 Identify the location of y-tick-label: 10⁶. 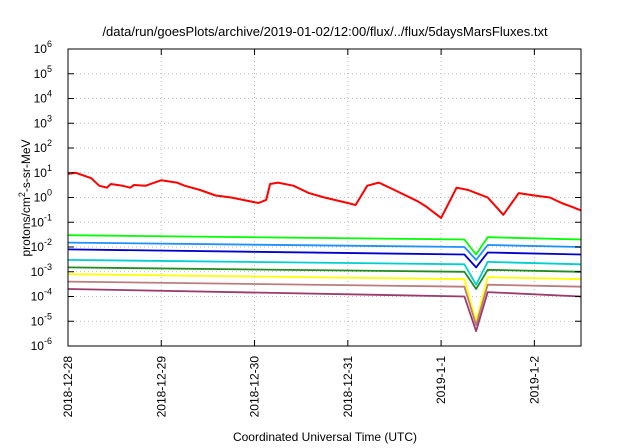
(43, 47).